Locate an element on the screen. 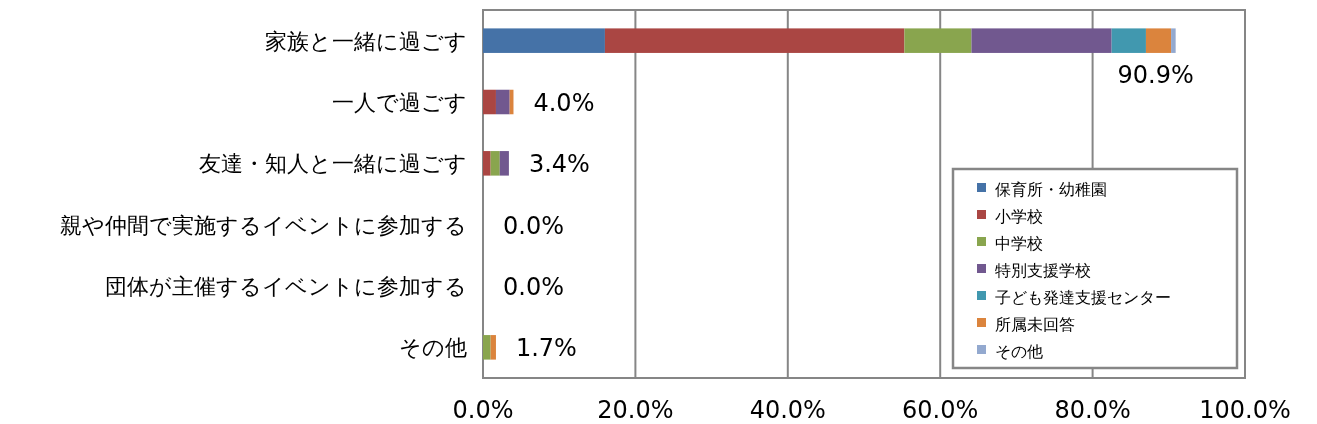 The height and width of the screenshot is (424, 1317). x-tick-label: 40.0% is located at coordinates (787, 410).